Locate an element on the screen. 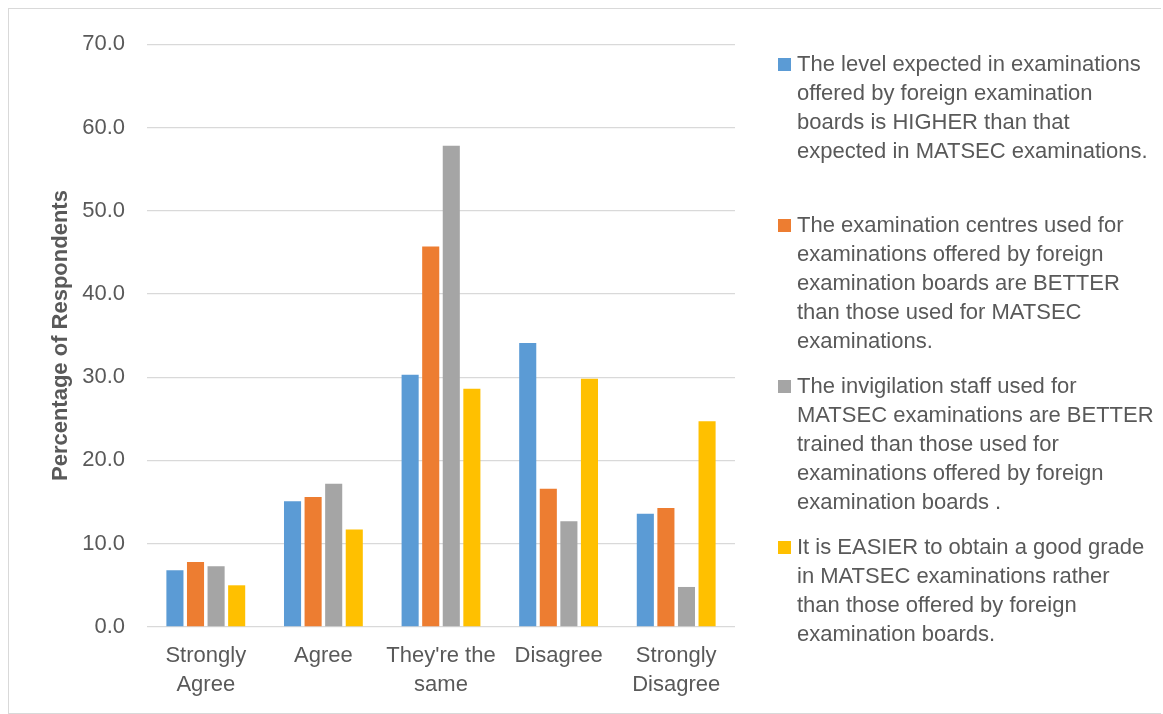 Image resolution: width=1163 pixels, height=714 pixels. x-tick-label: Disagree is located at coordinates (558, 654).